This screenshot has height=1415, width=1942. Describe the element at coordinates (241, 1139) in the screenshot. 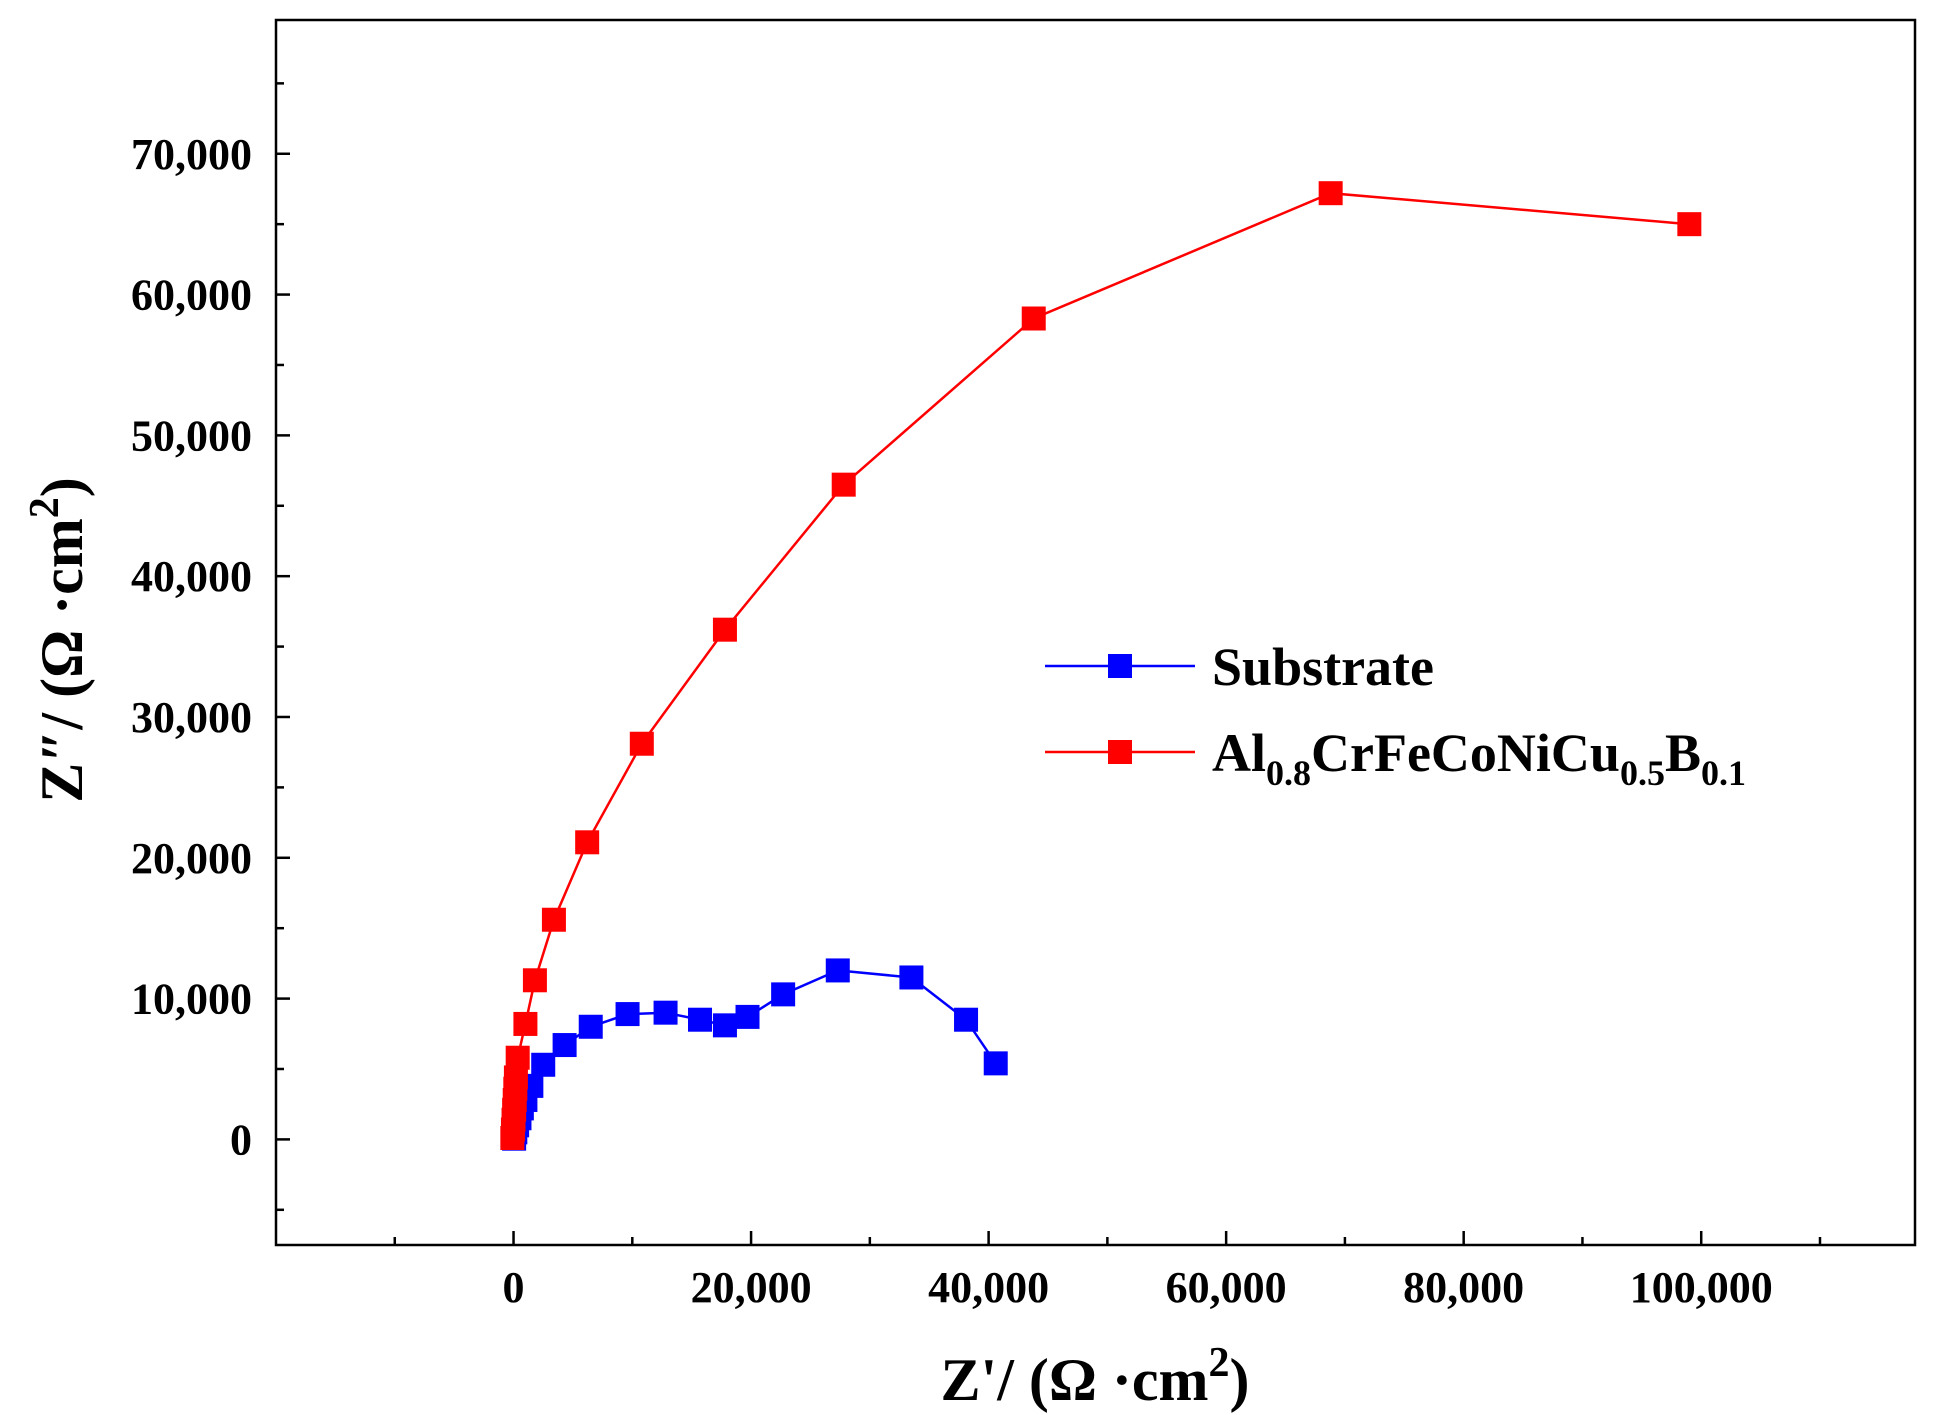

I see `y-tick-label: 0` at that location.